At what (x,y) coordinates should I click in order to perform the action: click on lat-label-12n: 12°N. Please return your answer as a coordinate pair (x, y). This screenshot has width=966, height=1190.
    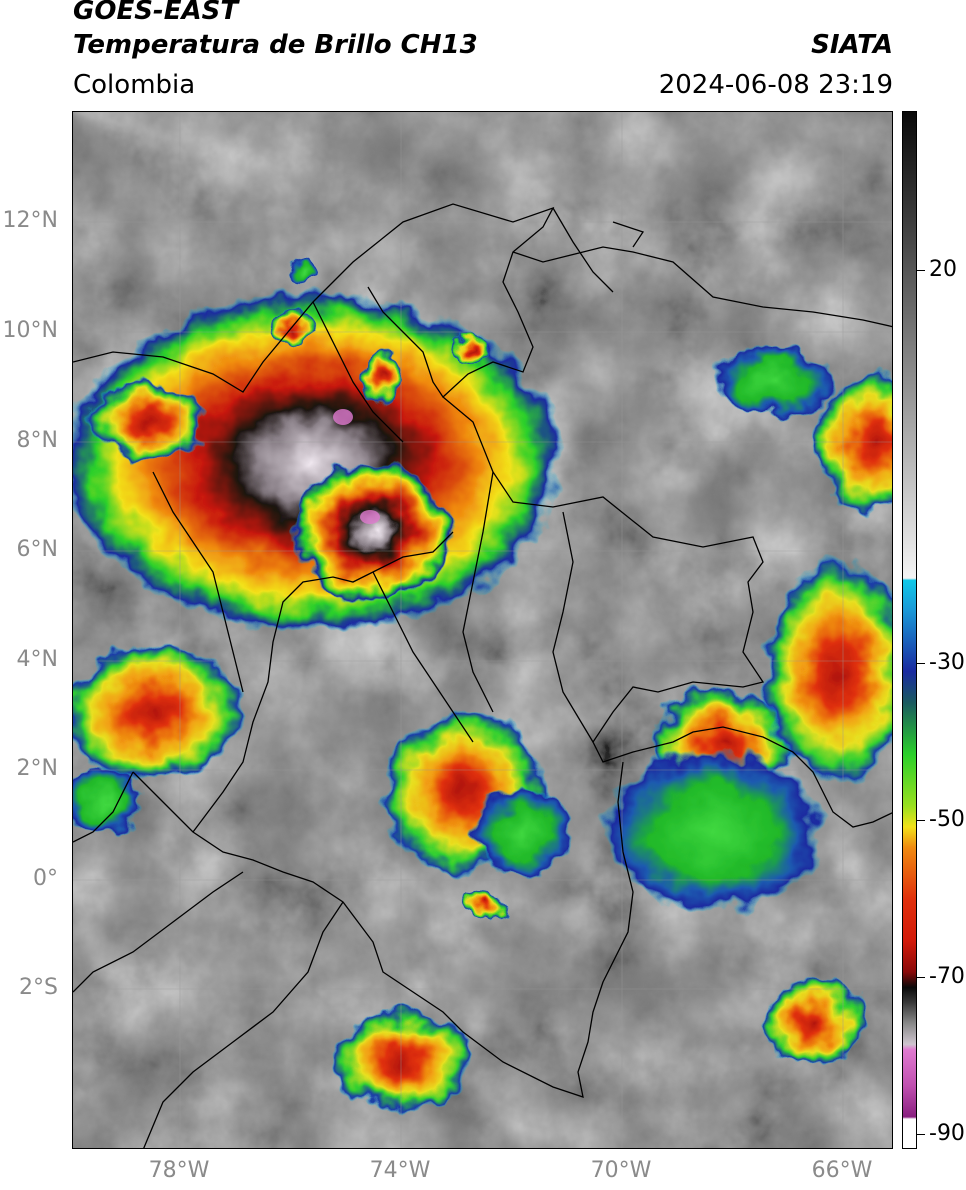
    Looking at the image, I should click on (30, 220).